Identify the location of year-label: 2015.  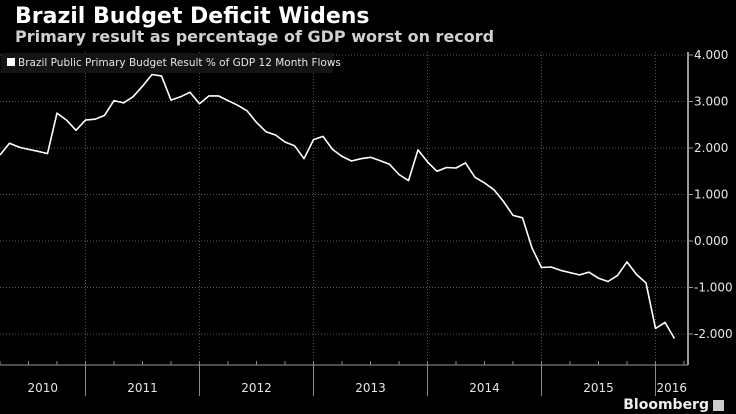
(598, 388).